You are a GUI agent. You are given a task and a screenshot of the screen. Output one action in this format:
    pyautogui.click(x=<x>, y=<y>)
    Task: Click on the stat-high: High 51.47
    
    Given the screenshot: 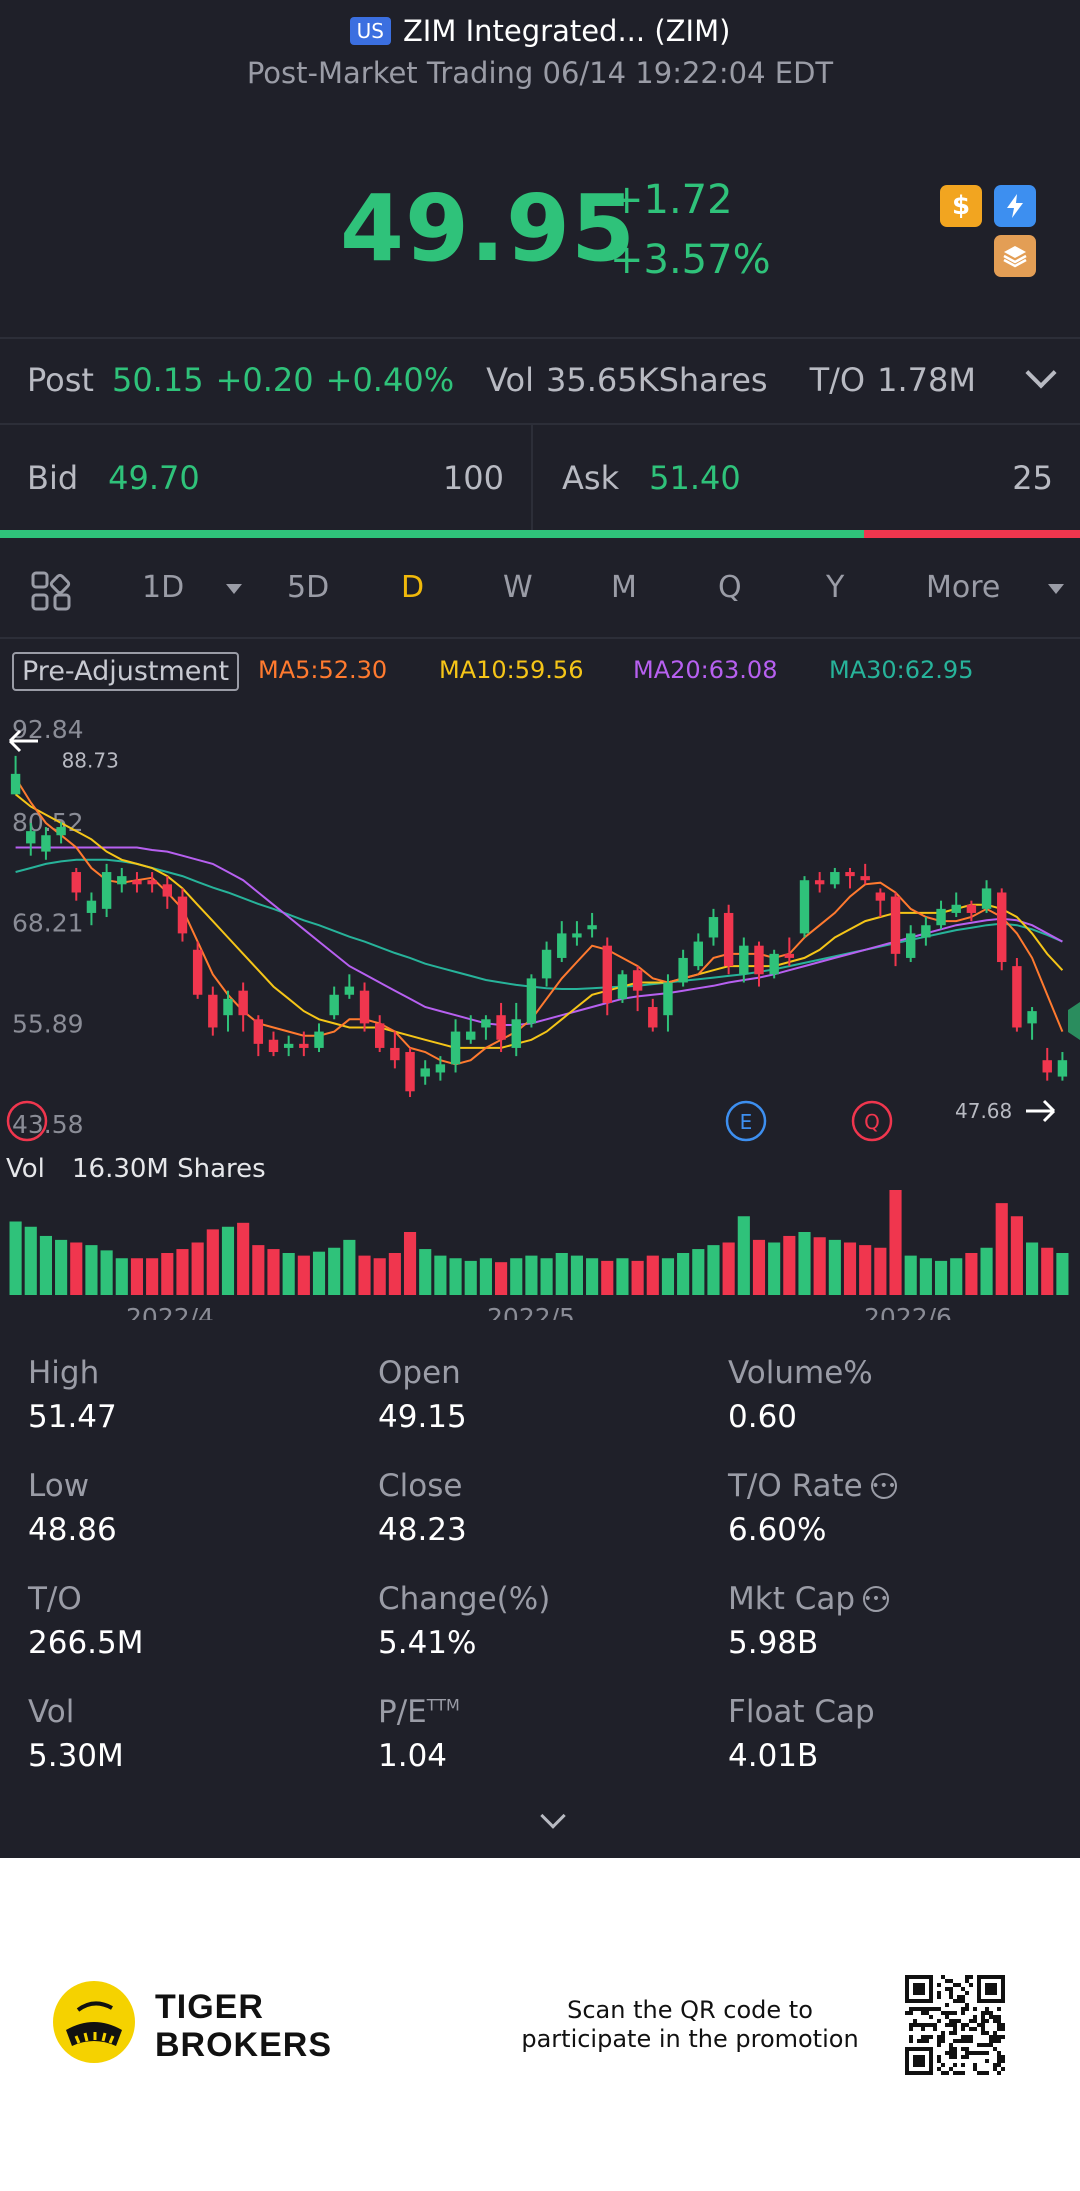 What is the action you would take?
    pyautogui.click(x=198, y=1395)
    